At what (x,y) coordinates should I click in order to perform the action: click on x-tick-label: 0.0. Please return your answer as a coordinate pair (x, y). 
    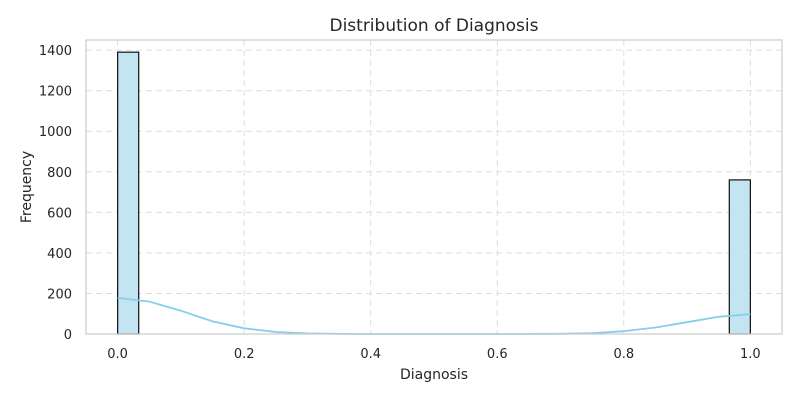
    Looking at the image, I should click on (117, 354).